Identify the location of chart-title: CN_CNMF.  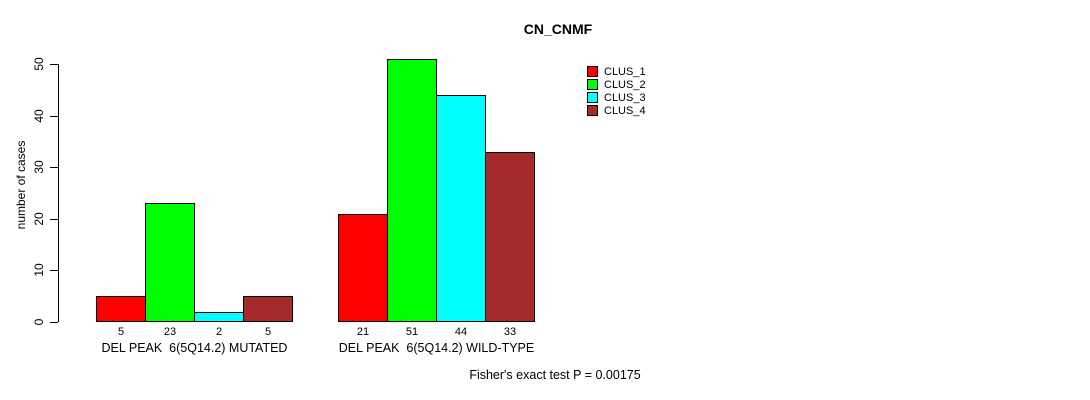
(558, 29).